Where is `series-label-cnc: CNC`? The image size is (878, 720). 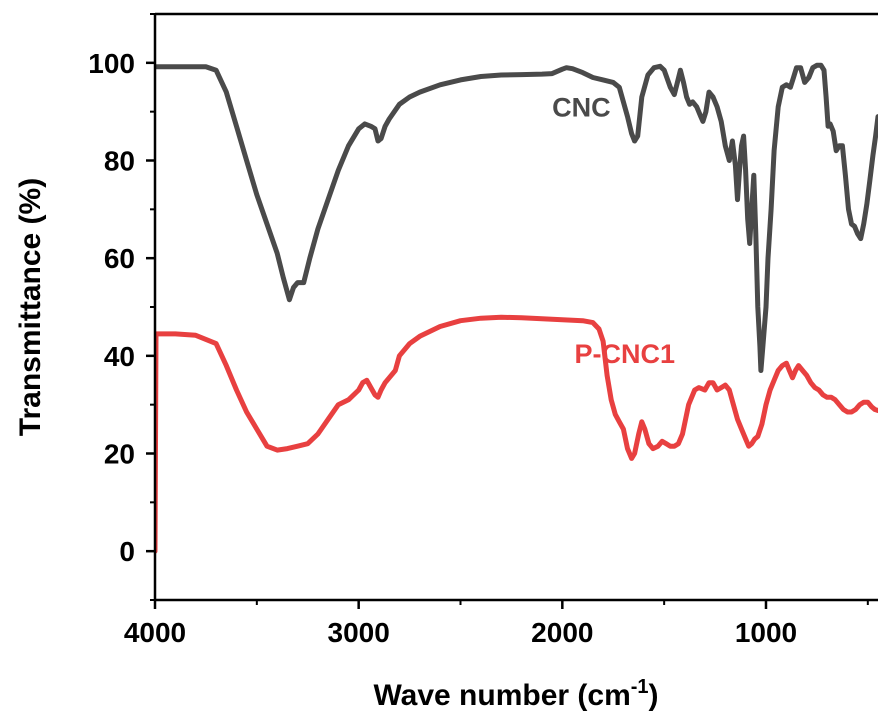
series-label-cnc: CNC is located at coordinates (581, 108).